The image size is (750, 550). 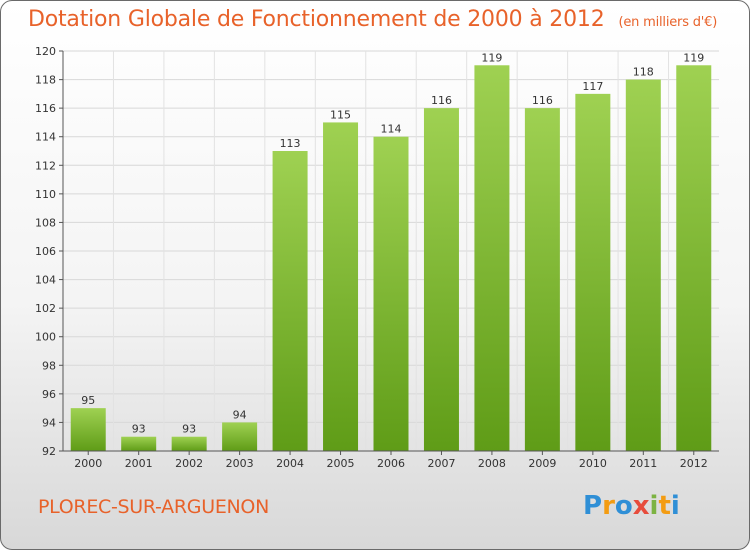 What do you see at coordinates (643, 265) in the screenshot?
I see `bar-2011` at bounding box center [643, 265].